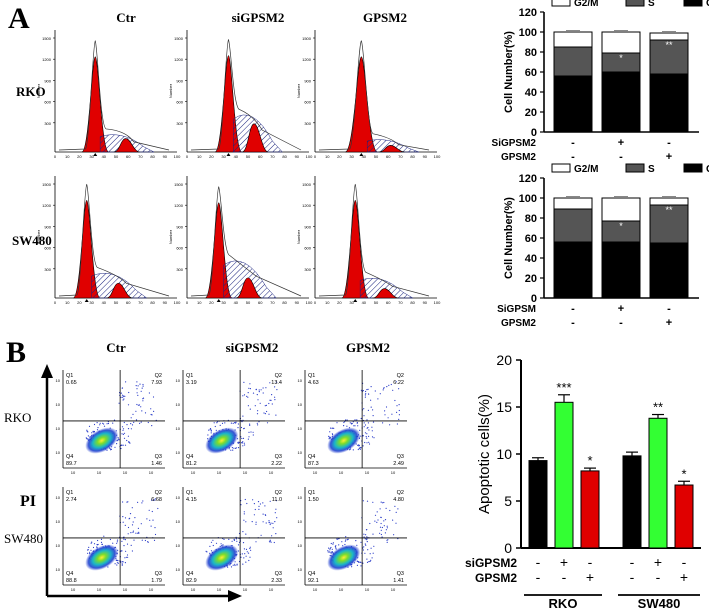 The width and height of the screenshot is (709, 608). Describe the element at coordinates (31, 91) in the screenshot. I see `panel-a-row-title-rko: RKO` at that location.